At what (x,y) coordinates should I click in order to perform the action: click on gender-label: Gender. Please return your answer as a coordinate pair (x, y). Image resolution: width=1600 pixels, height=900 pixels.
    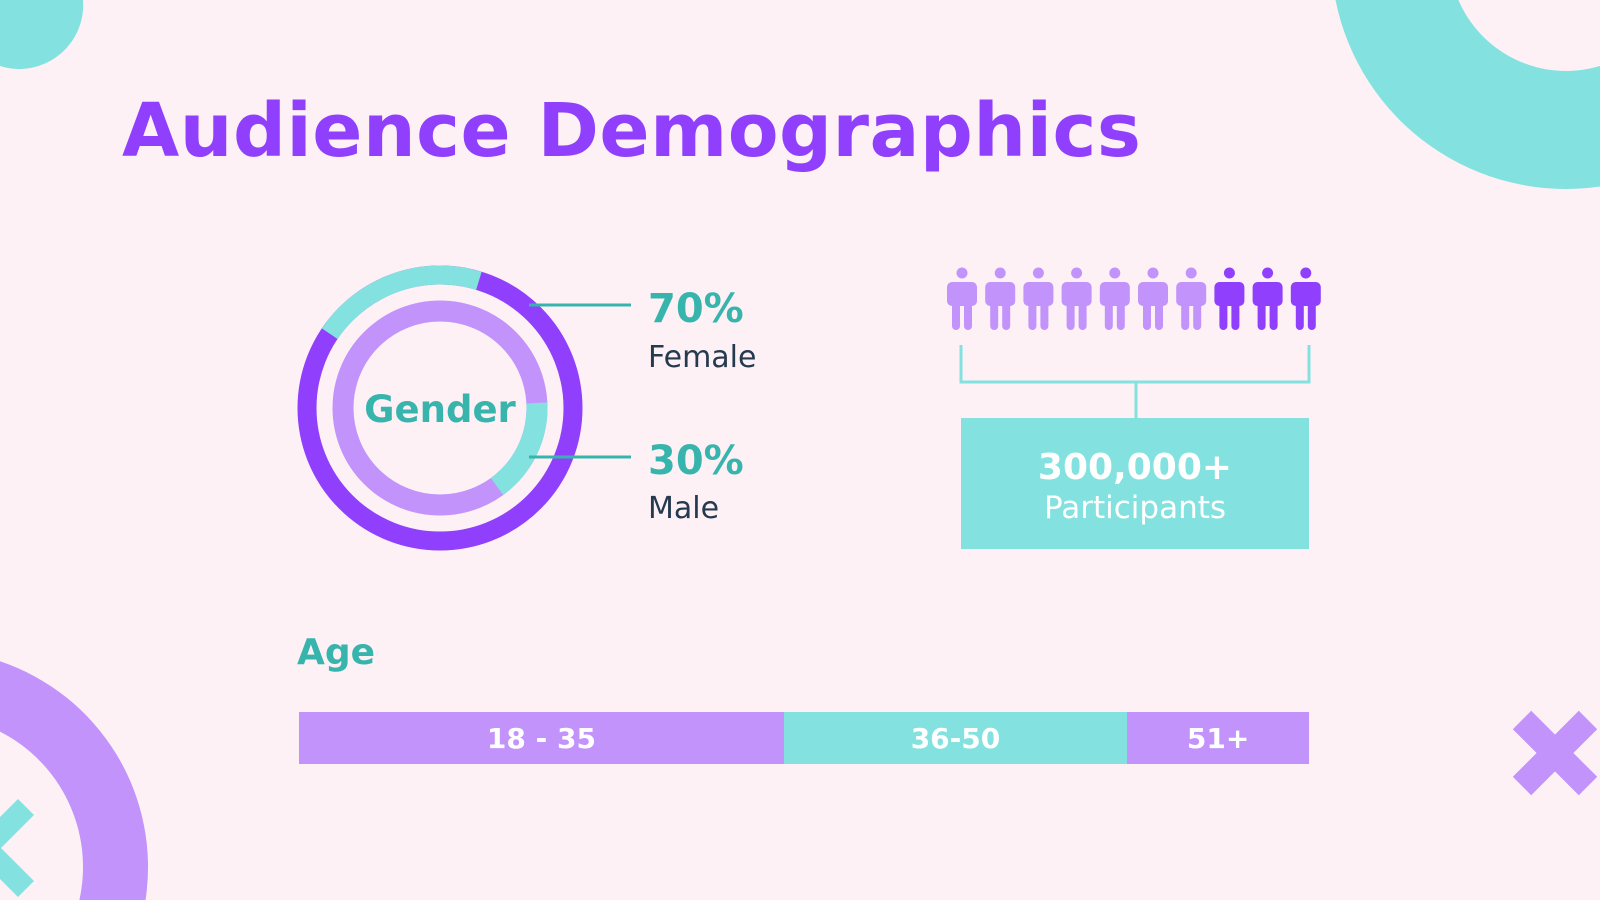
    Looking at the image, I should click on (440, 409).